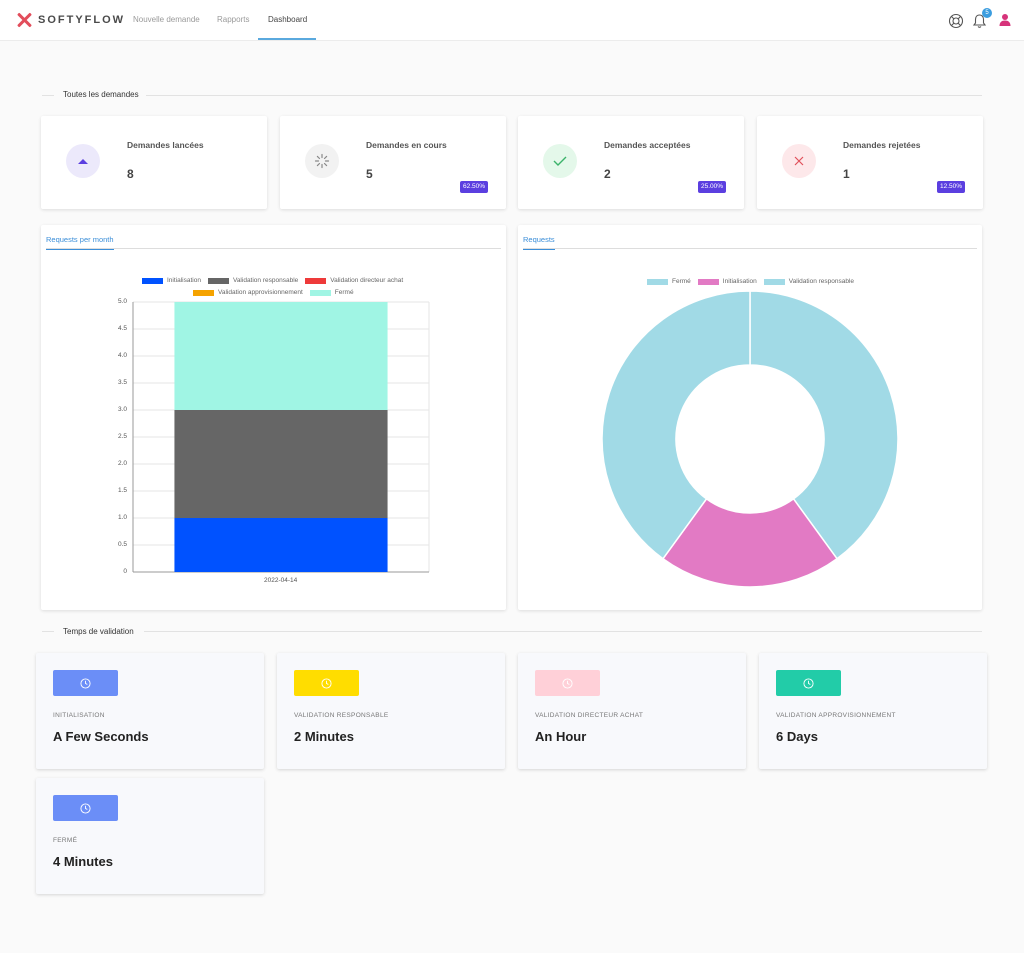 Image resolution: width=1024 pixels, height=953 pixels. Describe the element at coordinates (281, 580) in the screenshot. I see `x-tick-label: 2022-04-14` at that location.